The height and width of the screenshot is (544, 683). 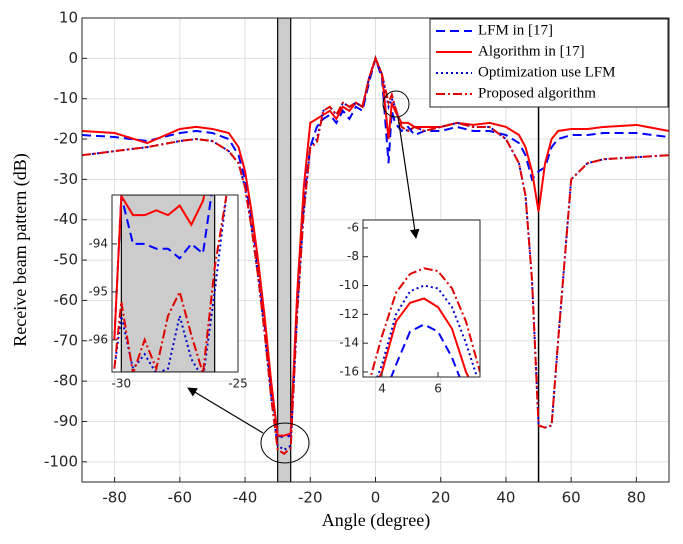 What do you see at coordinates (98, 243) in the screenshot?
I see `y-tick-label: -94` at bounding box center [98, 243].